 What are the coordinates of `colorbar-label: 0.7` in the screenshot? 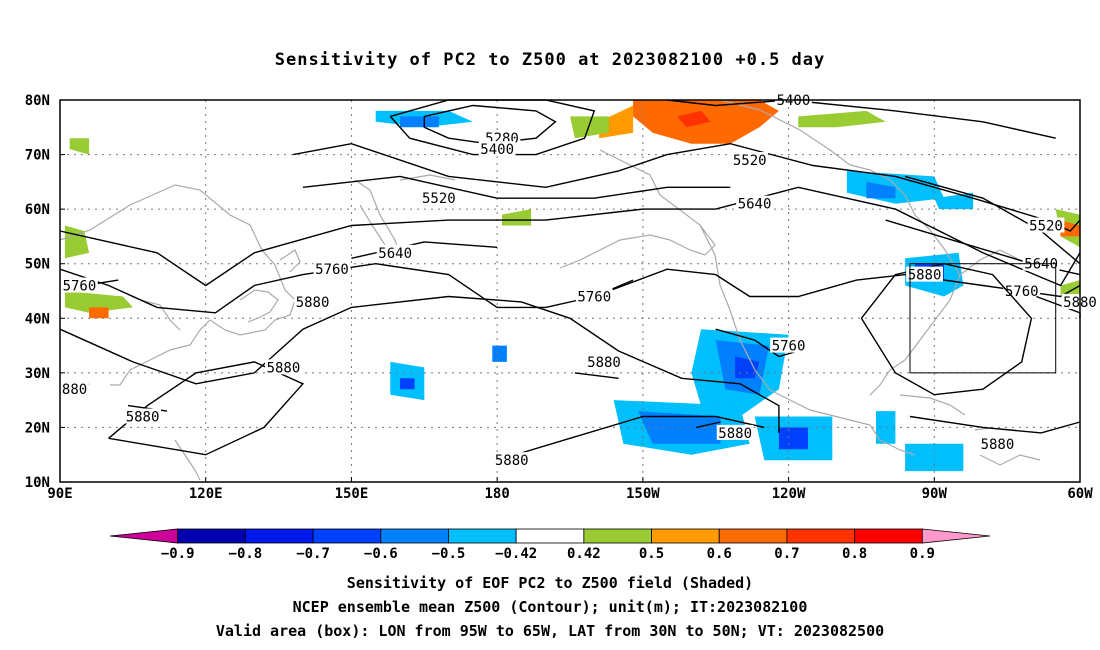 It's located at (786, 554).